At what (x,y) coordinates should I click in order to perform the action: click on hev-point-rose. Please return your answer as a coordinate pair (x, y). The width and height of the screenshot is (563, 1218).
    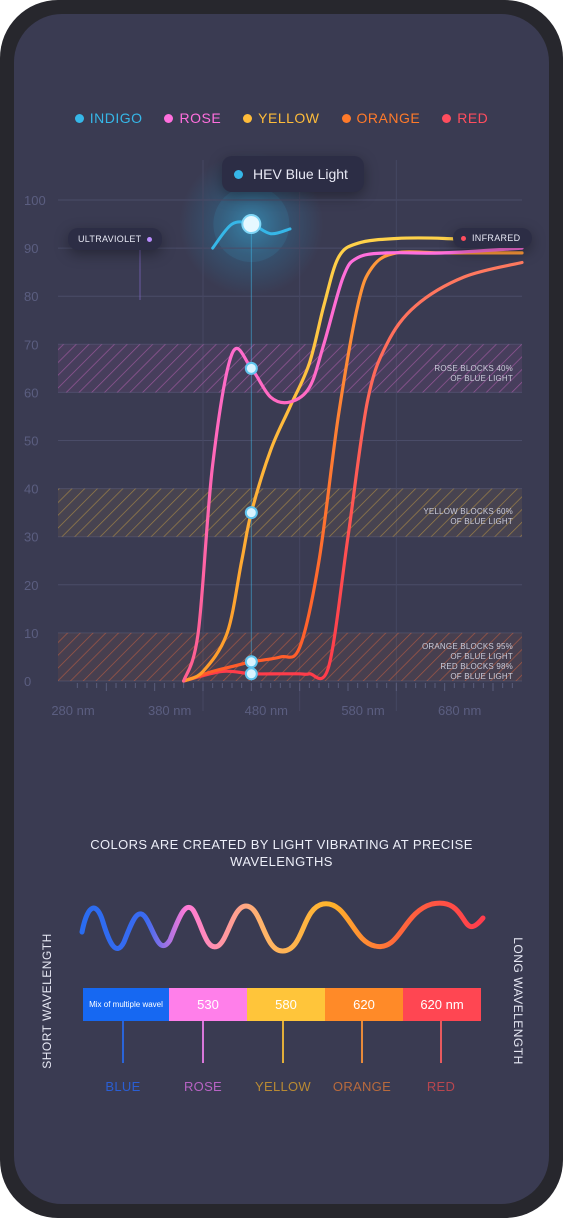
    Looking at the image, I should click on (251, 368).